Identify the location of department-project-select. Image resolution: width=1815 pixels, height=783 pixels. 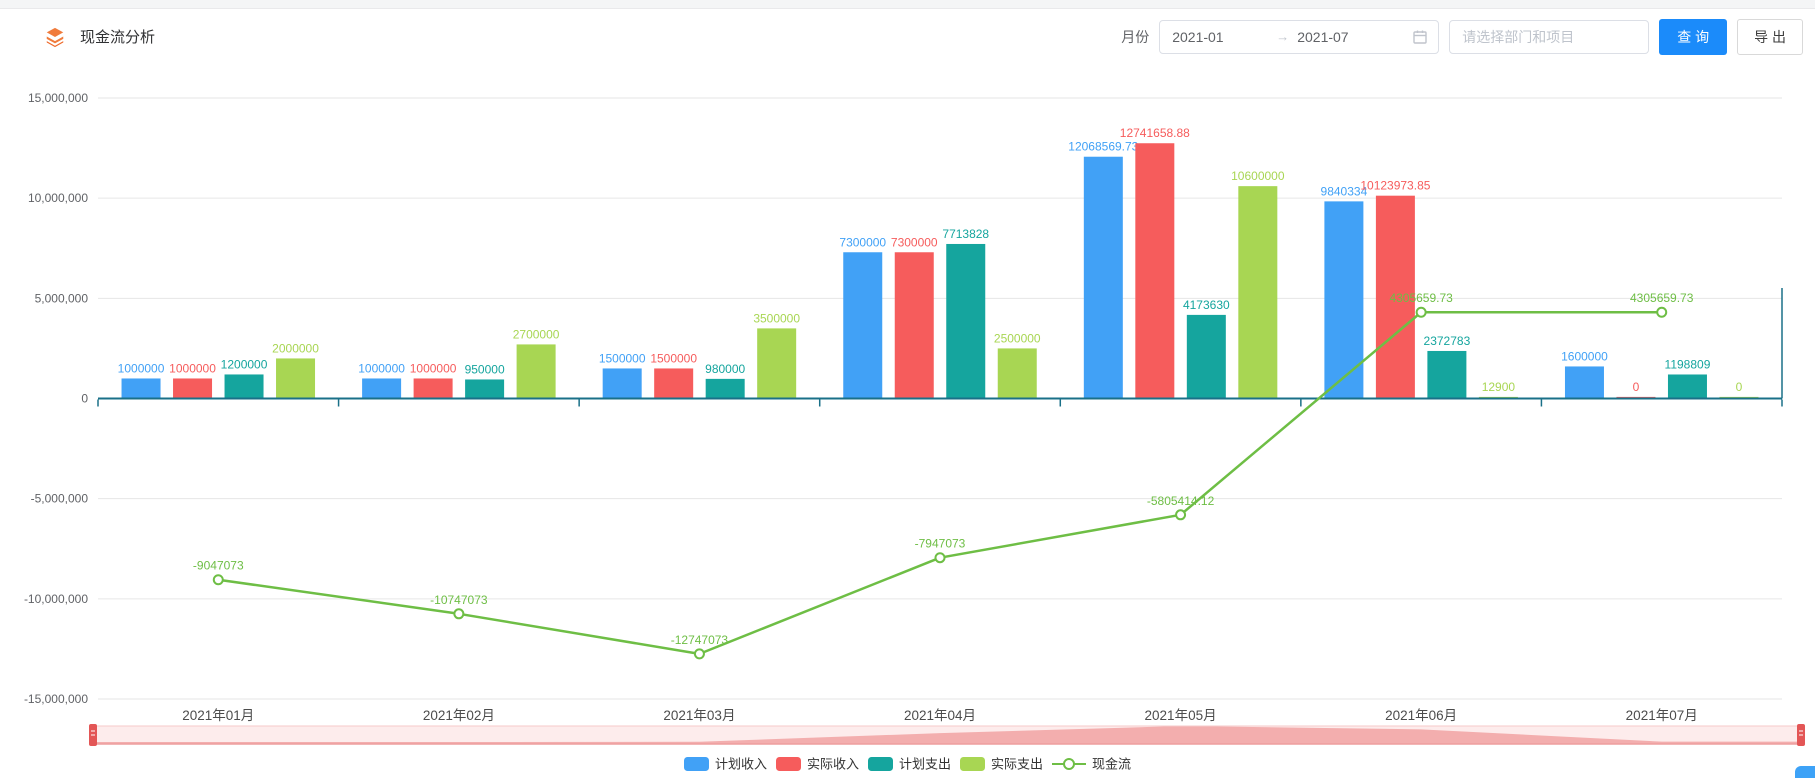
(1549, 36).